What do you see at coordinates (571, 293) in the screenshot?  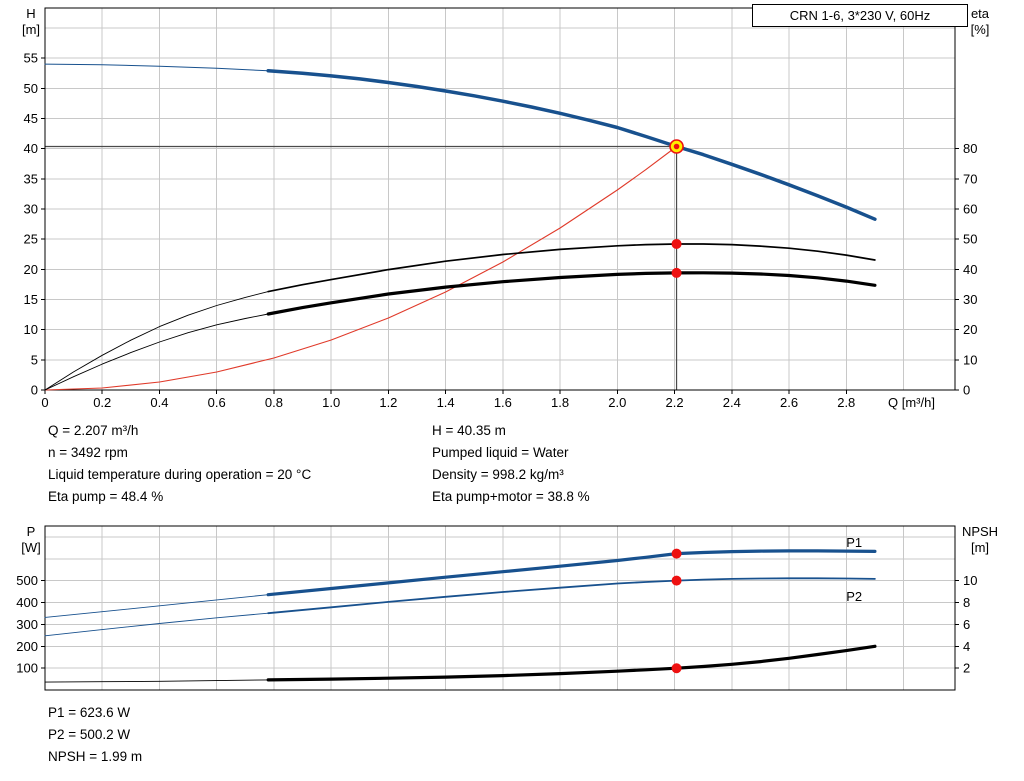 I see `series-eta-pump-motor` at bounding box center [571, 293].